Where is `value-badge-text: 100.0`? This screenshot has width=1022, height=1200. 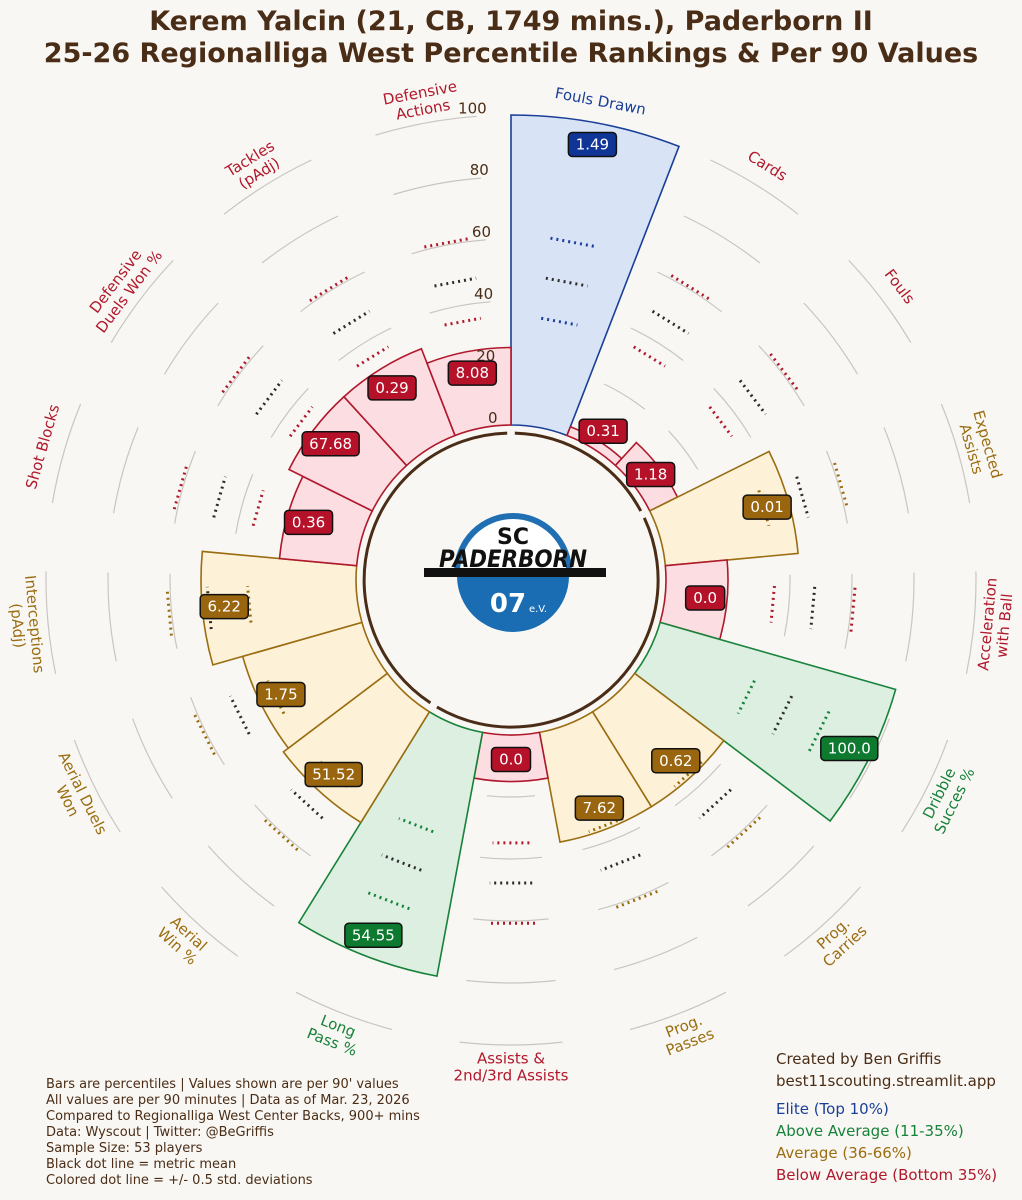
value-badge-text: 100.0 is located at coordinates (849, 748).